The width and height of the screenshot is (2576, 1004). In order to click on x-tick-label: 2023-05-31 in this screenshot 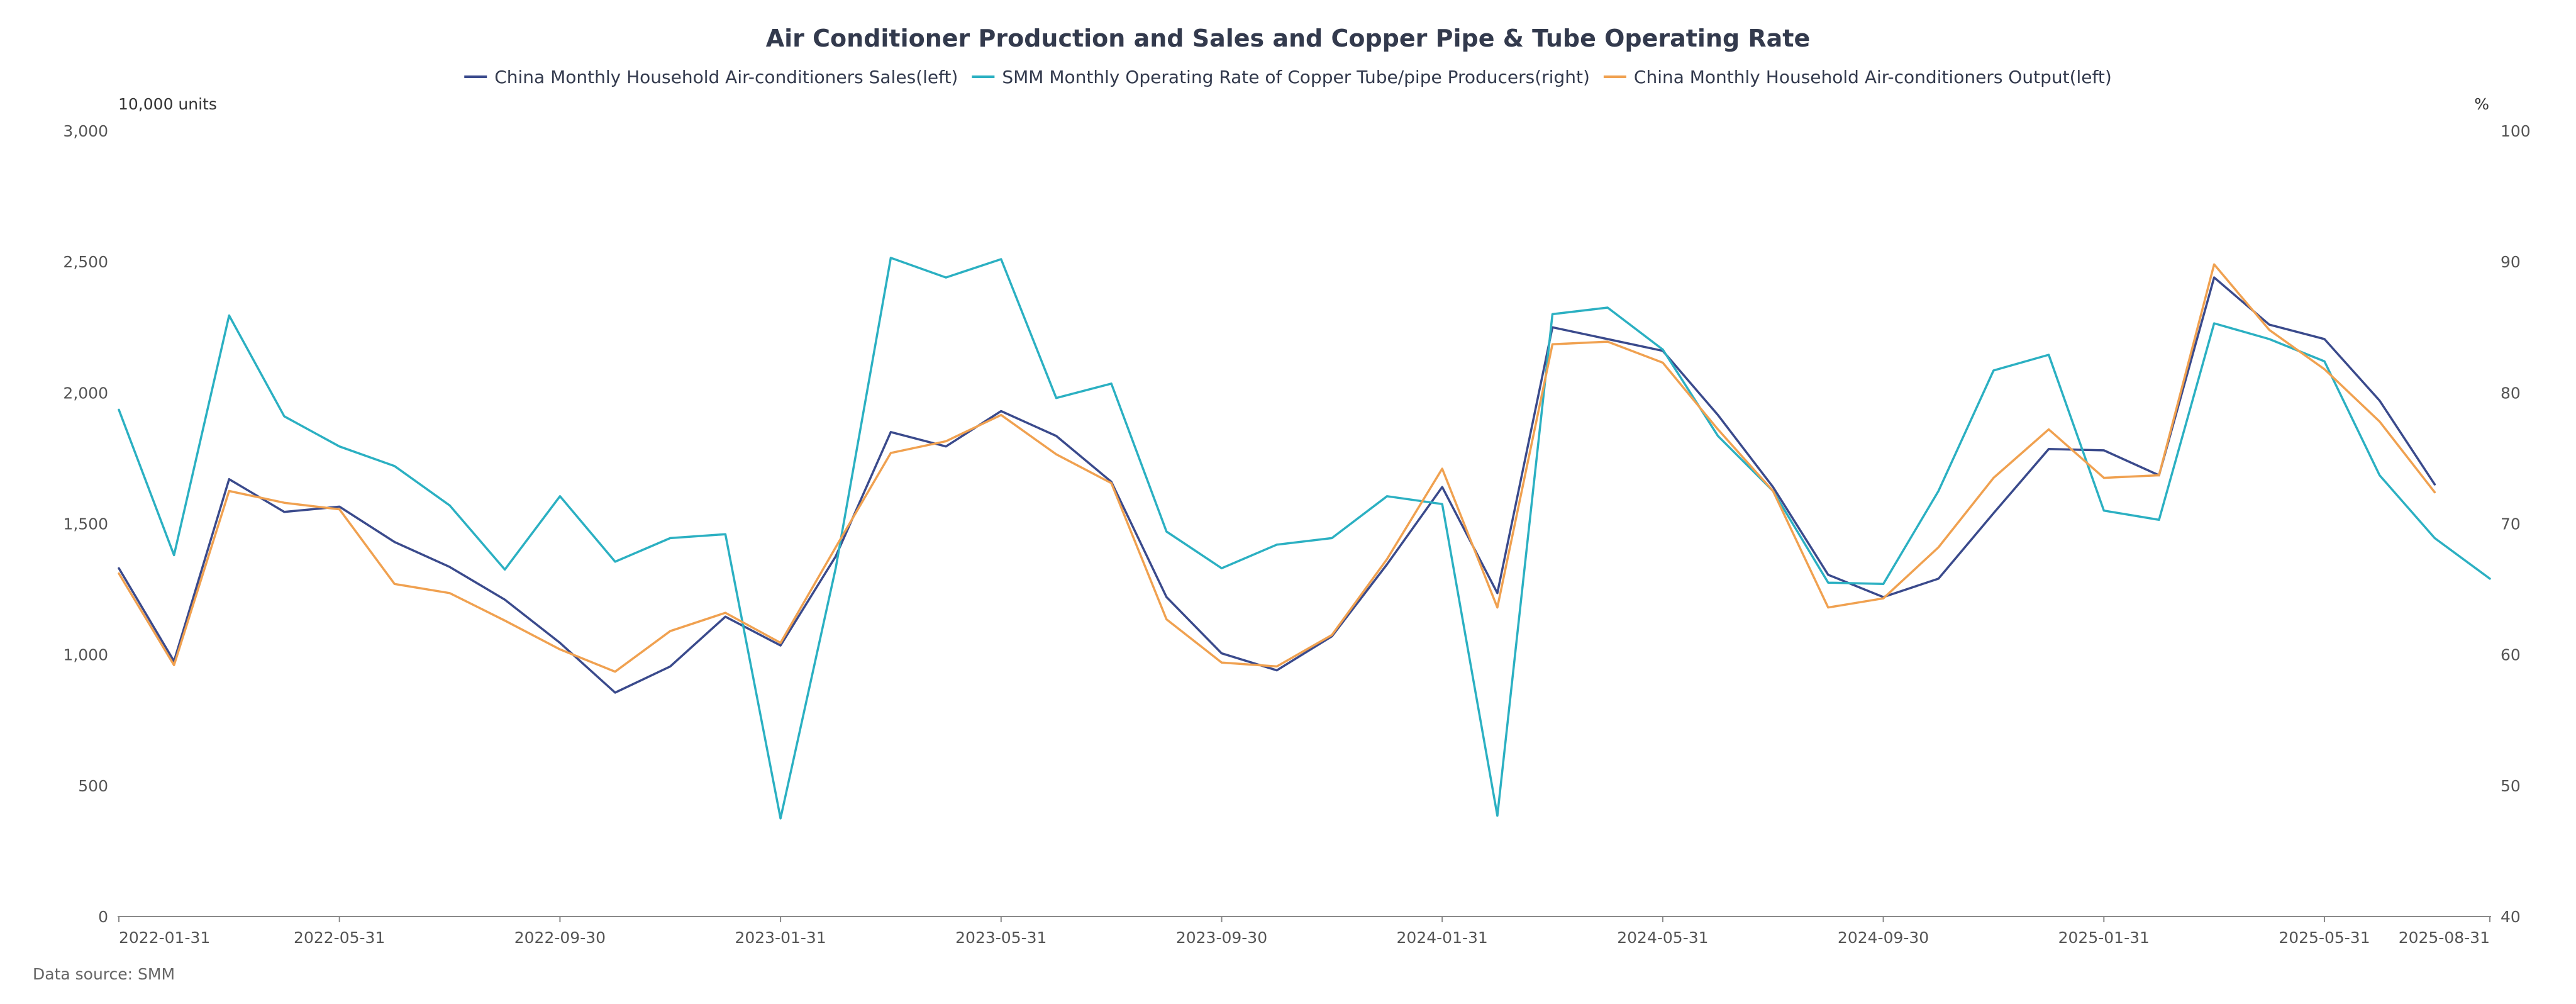, I will do `click(1000, 938)`.